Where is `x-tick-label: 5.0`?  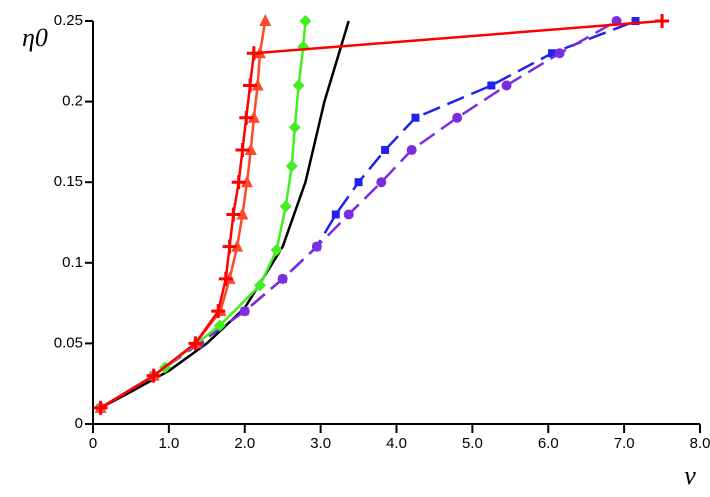 x-tick-label: 5.0 is located at coordinates (472, 443).